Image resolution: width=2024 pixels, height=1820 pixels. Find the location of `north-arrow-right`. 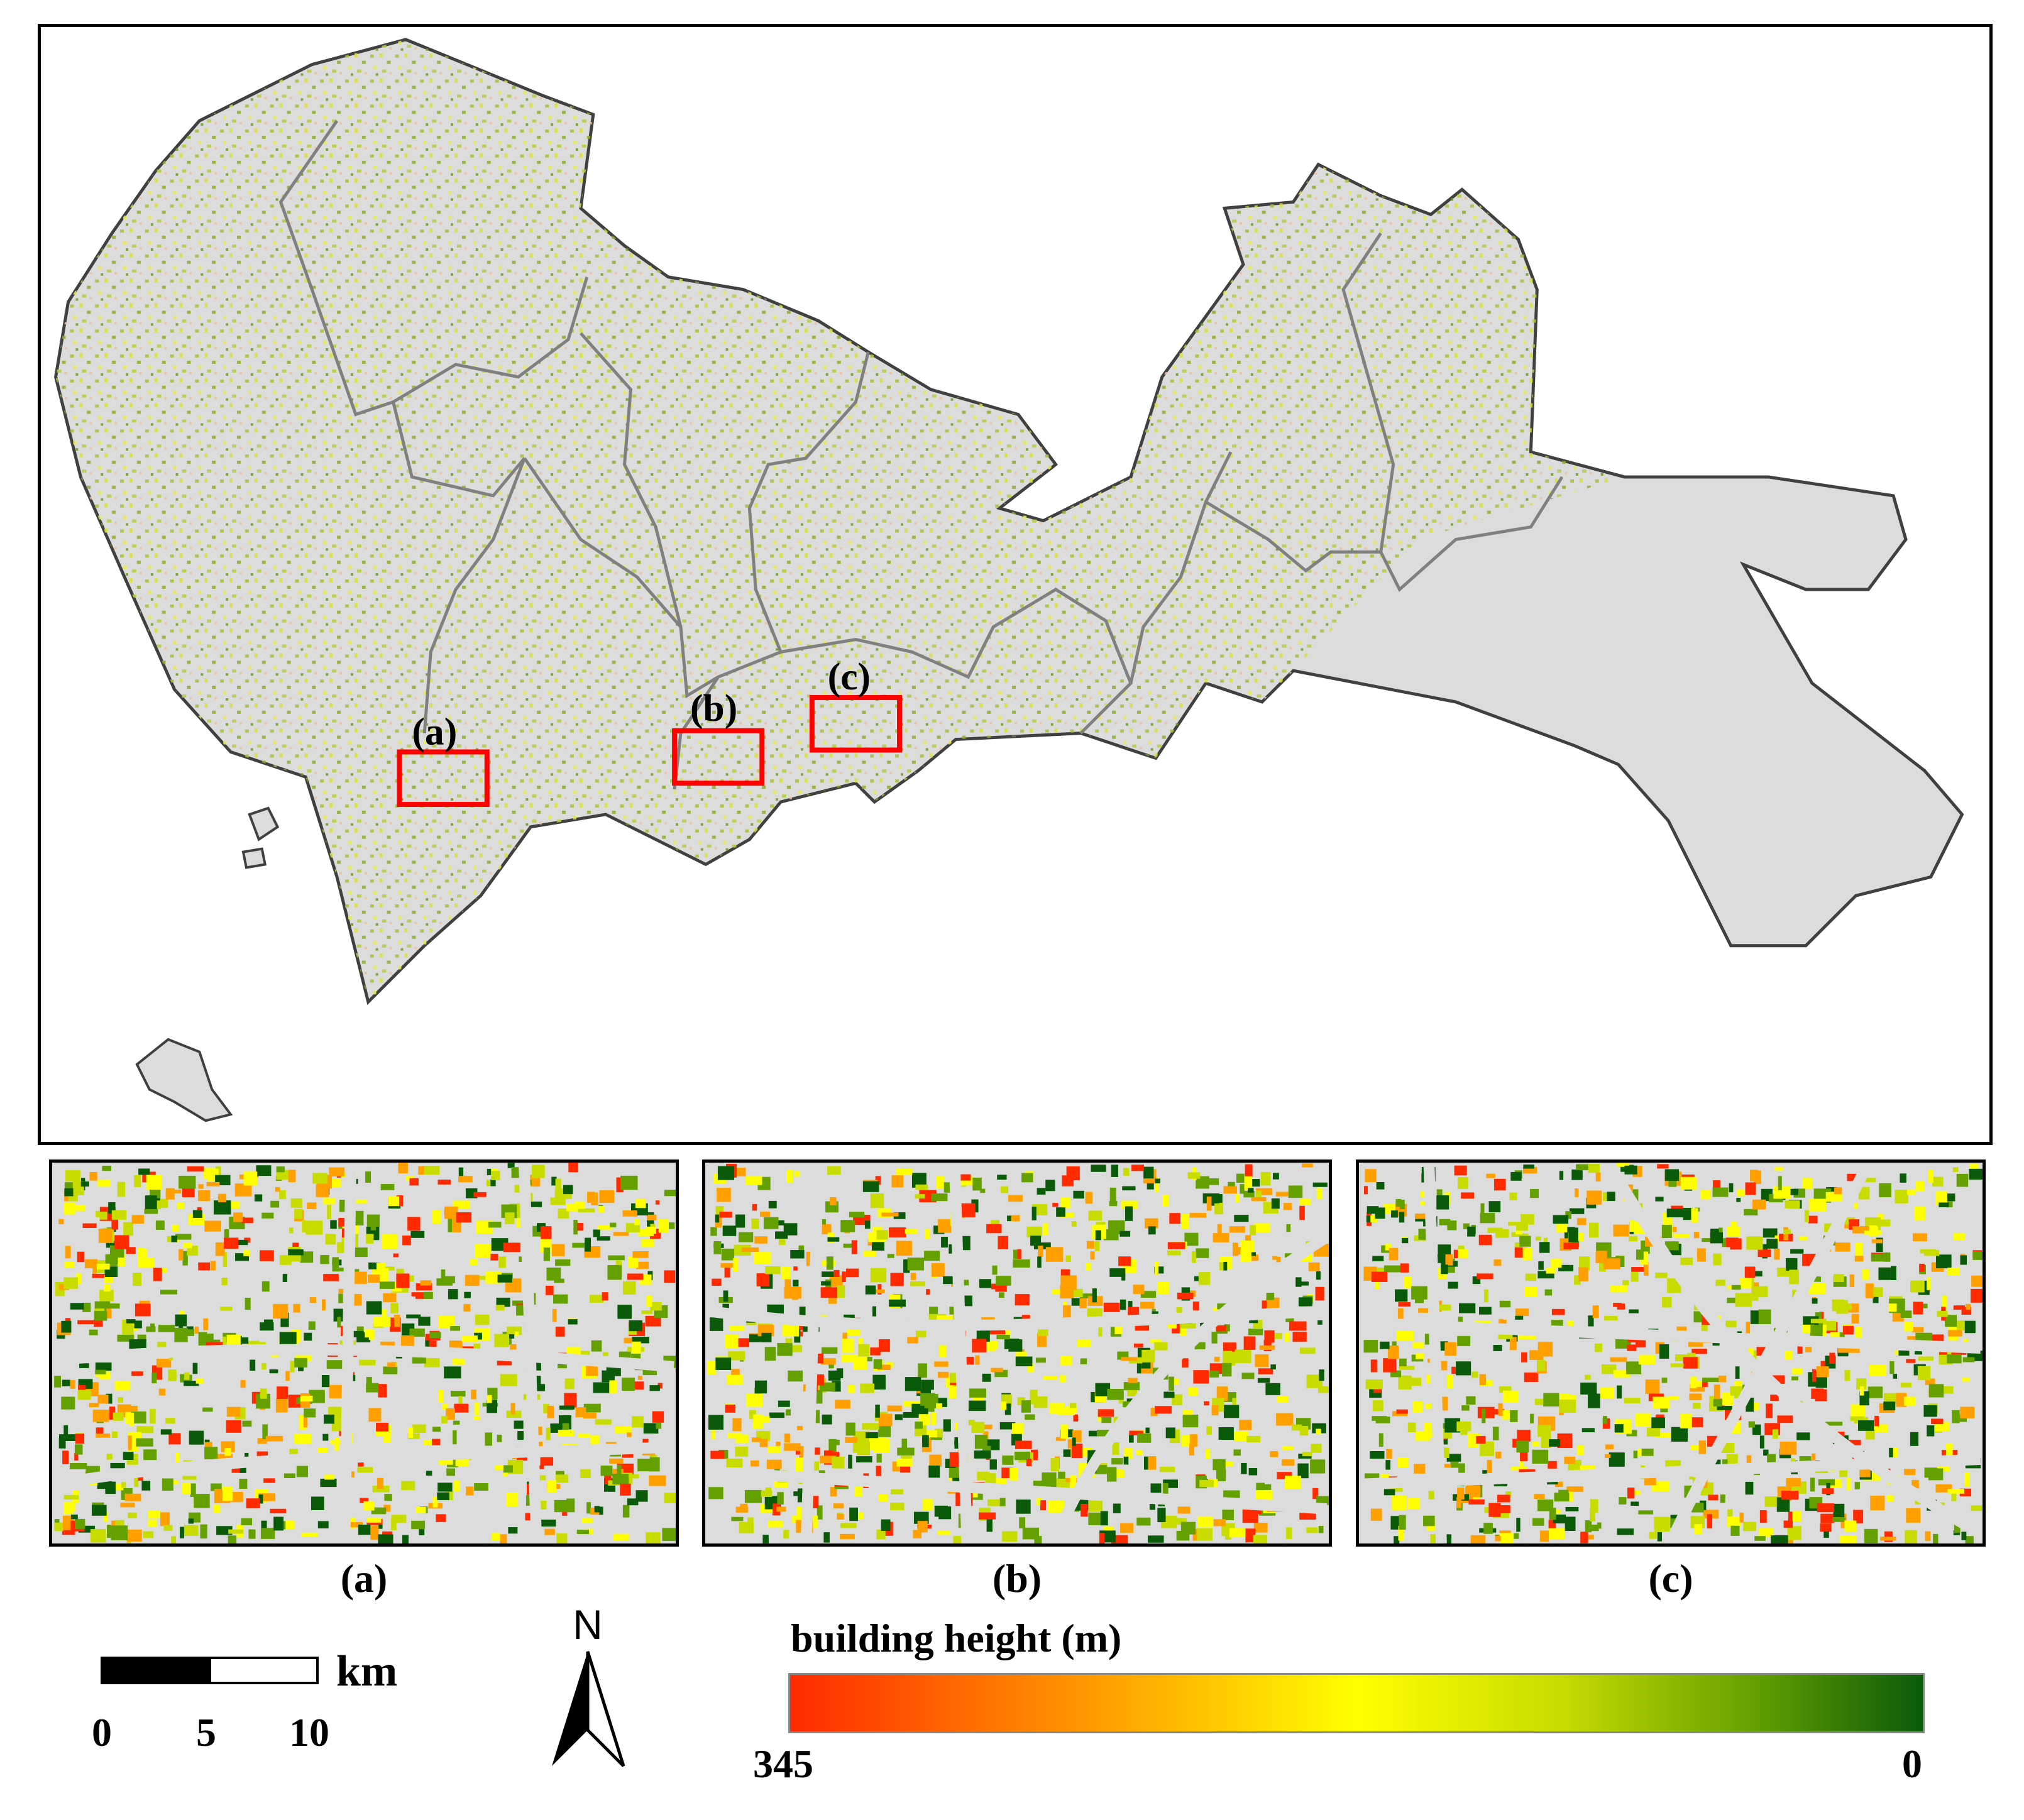

north-arrow-right is located at coordinates (605, 1709).